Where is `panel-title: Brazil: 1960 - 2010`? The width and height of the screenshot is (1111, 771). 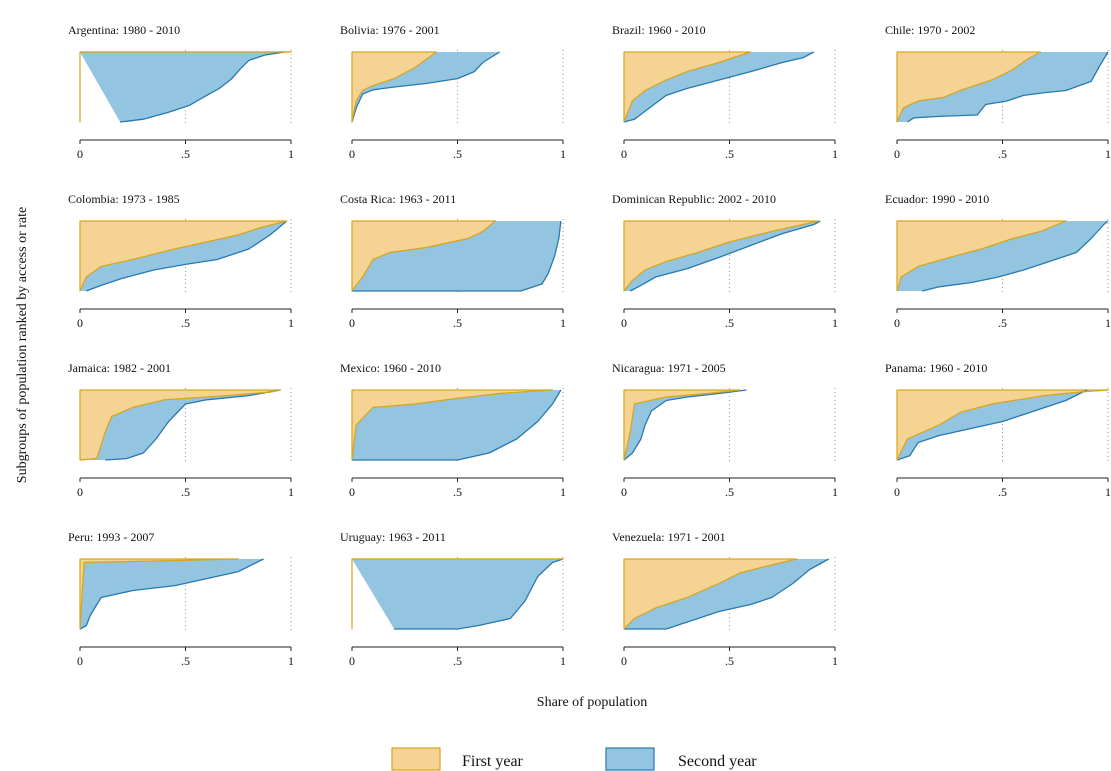 panel-title: Brazil: 1960 - 2010 is located at coordinates (659, 30).